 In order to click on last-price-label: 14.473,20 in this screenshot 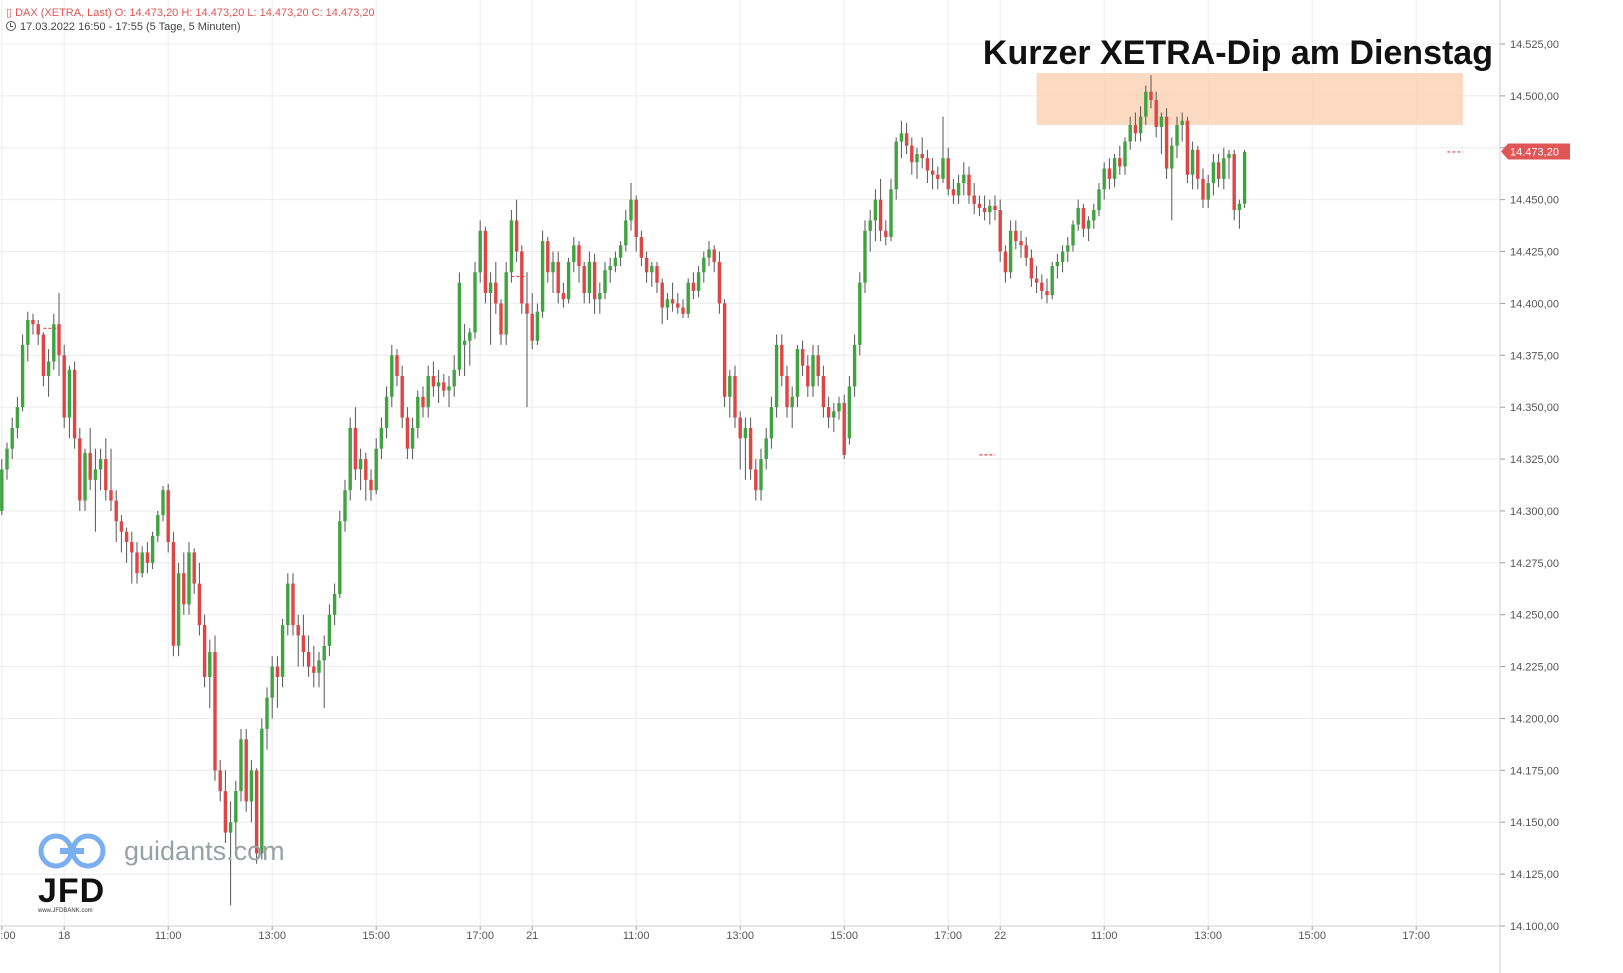, I will do `click(1534, 153)`.